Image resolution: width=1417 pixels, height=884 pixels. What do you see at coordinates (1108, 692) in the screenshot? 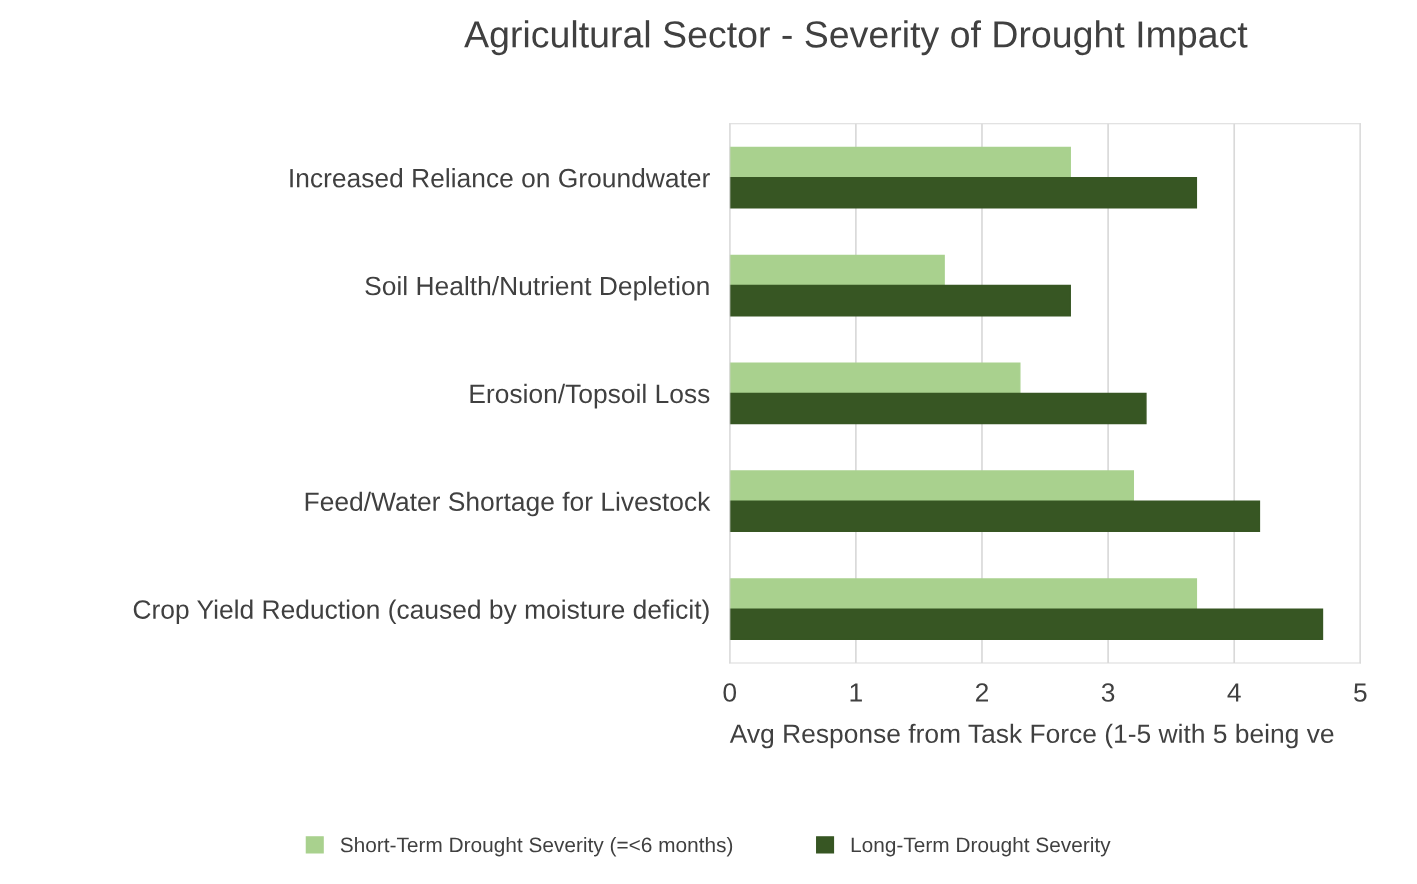
I see `x-tick-label: 3` at bounding box center [1108, 692].